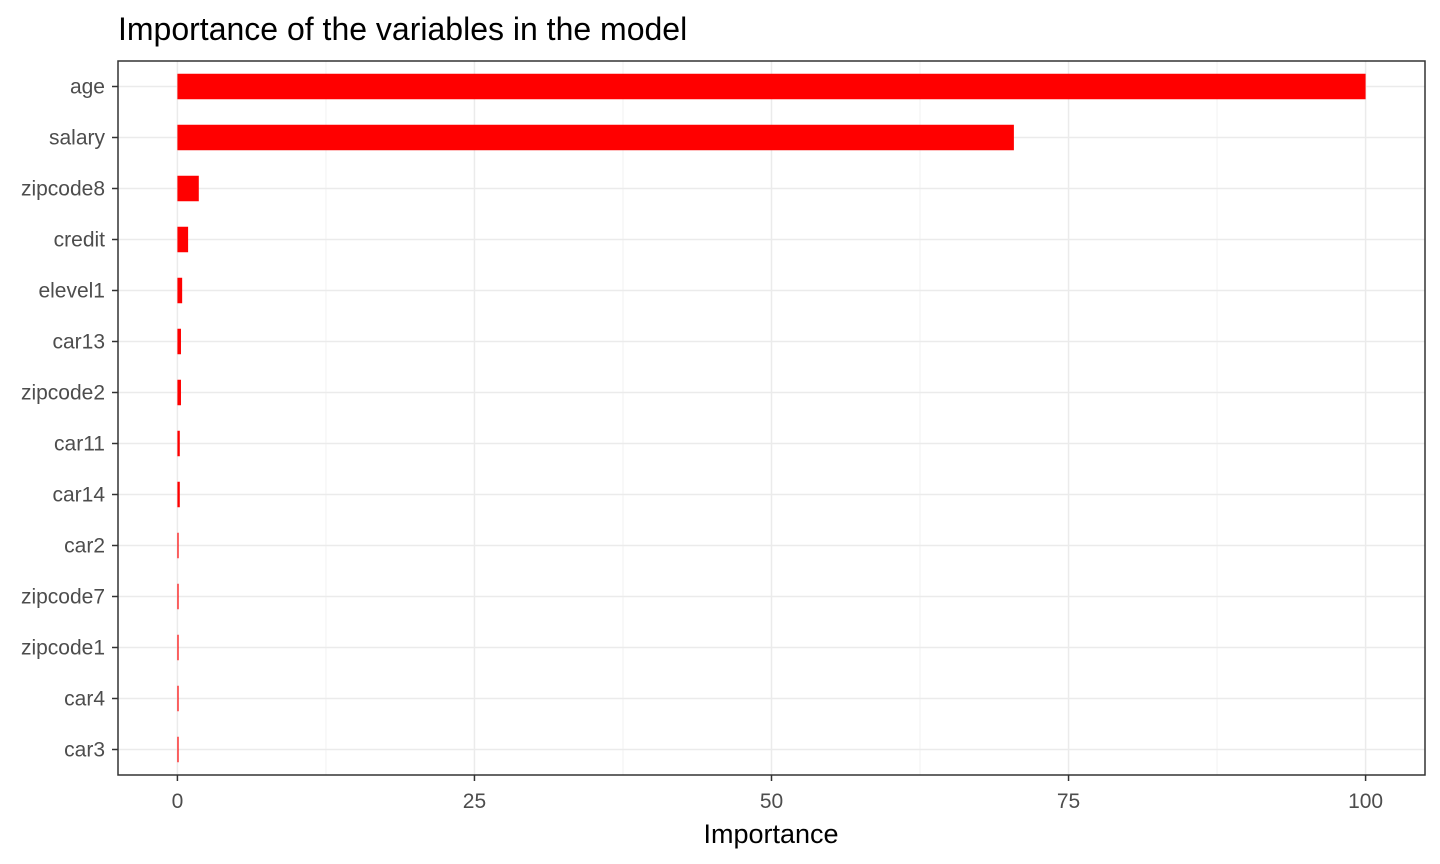 The image size is (1440, 864). Describe the element at coordinates (84, 750) in the screenshot. I see `y-tick-label-car3: car3` at that location.